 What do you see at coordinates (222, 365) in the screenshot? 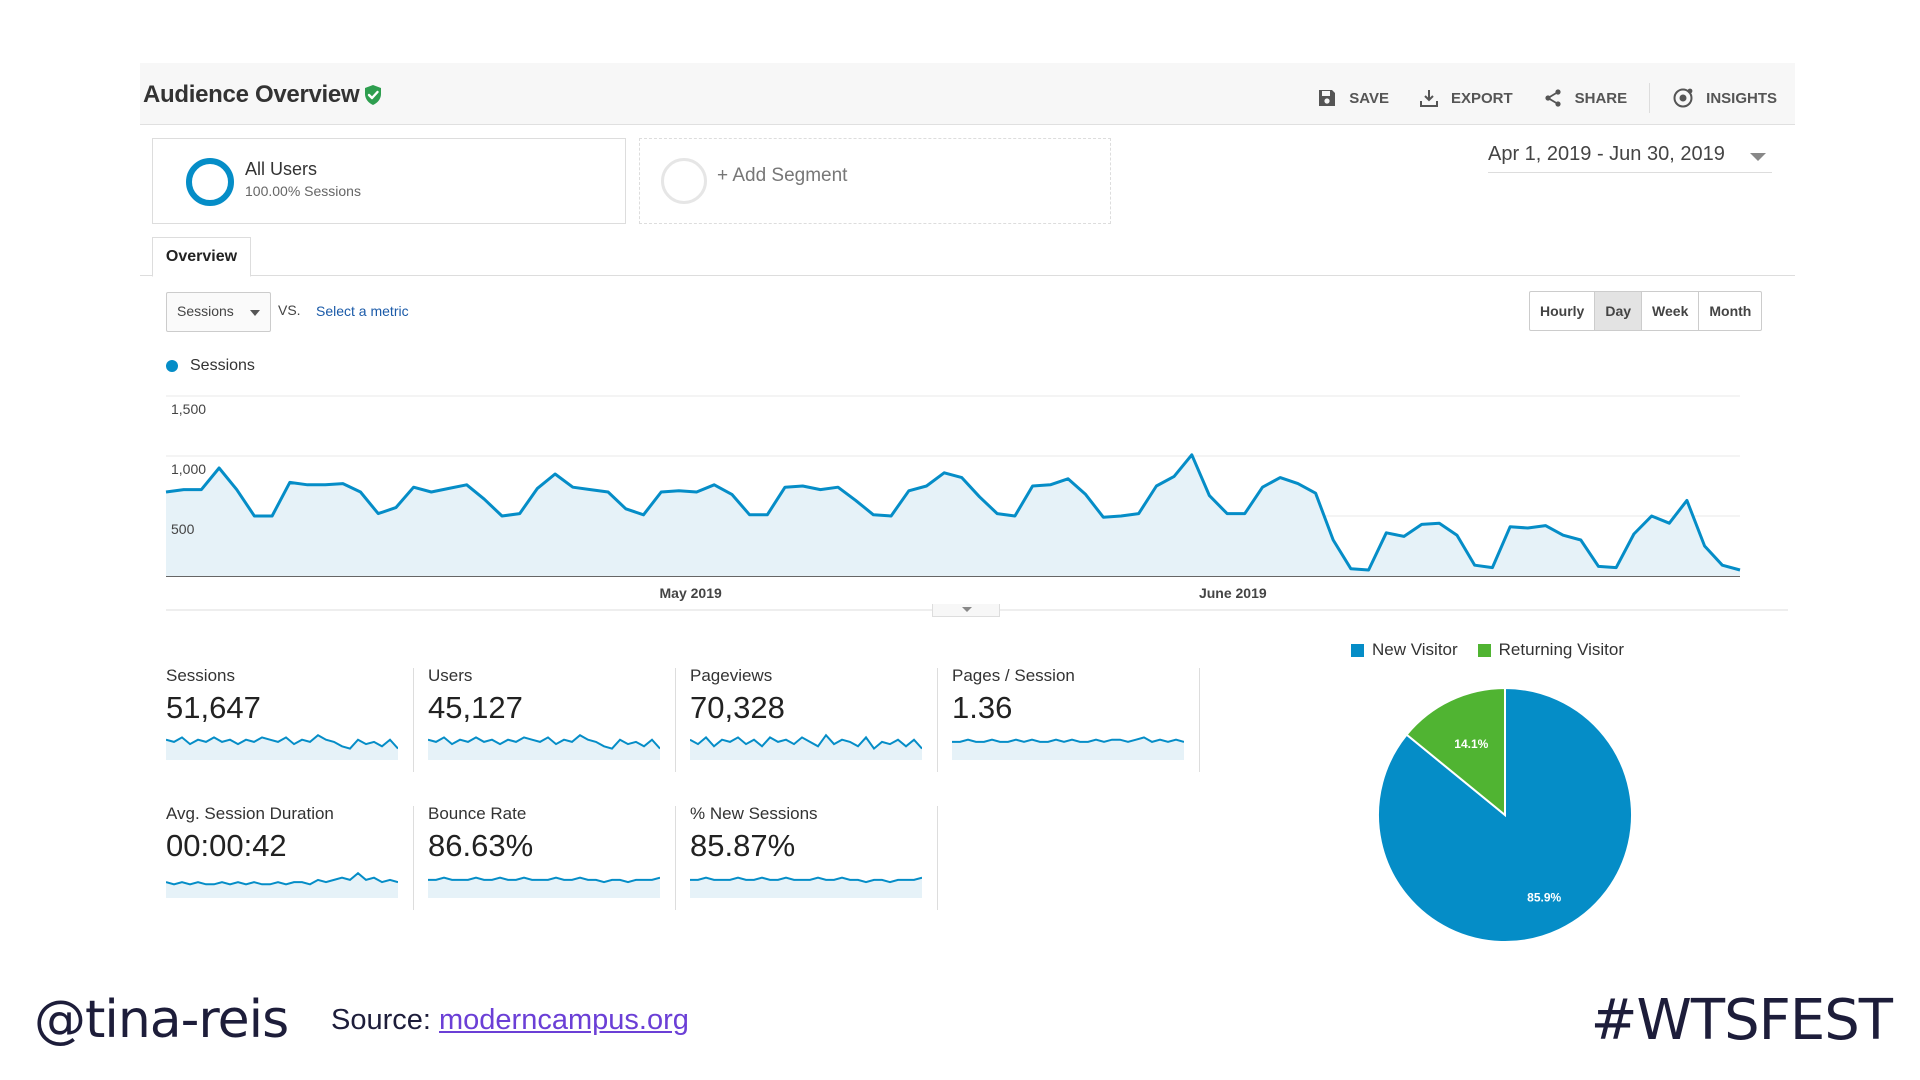
I see `legend-label: Sessions` at bounding box center [222, 365].